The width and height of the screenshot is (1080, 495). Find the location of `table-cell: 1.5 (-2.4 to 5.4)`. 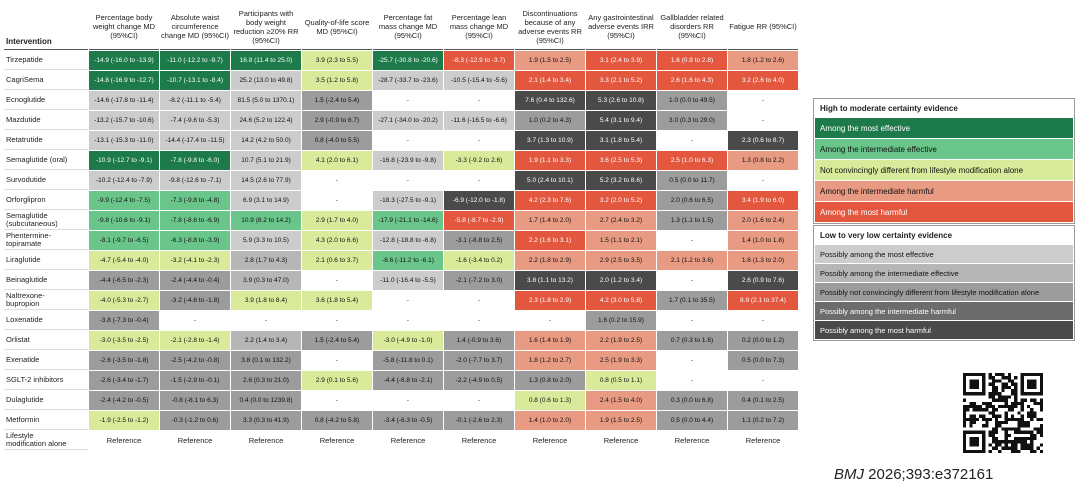

table-cell: 1.5 (-2.4 to 5.4) is located at coordinates (337, 100).